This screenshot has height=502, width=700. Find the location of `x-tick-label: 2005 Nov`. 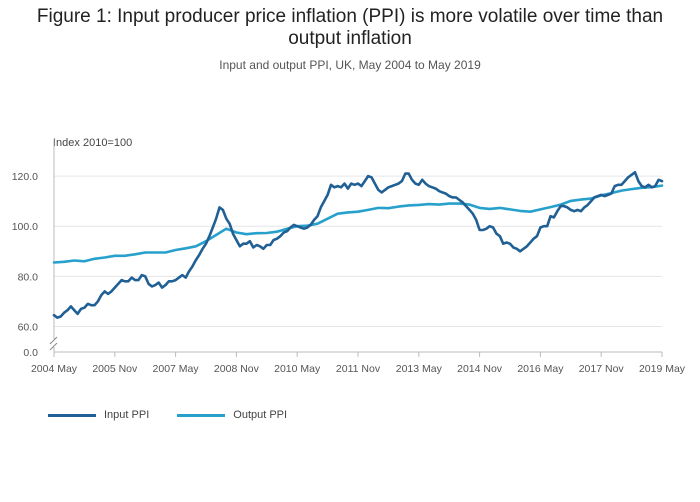

x-tick-label: 2005 Nov is located at coordinates (115, 369).